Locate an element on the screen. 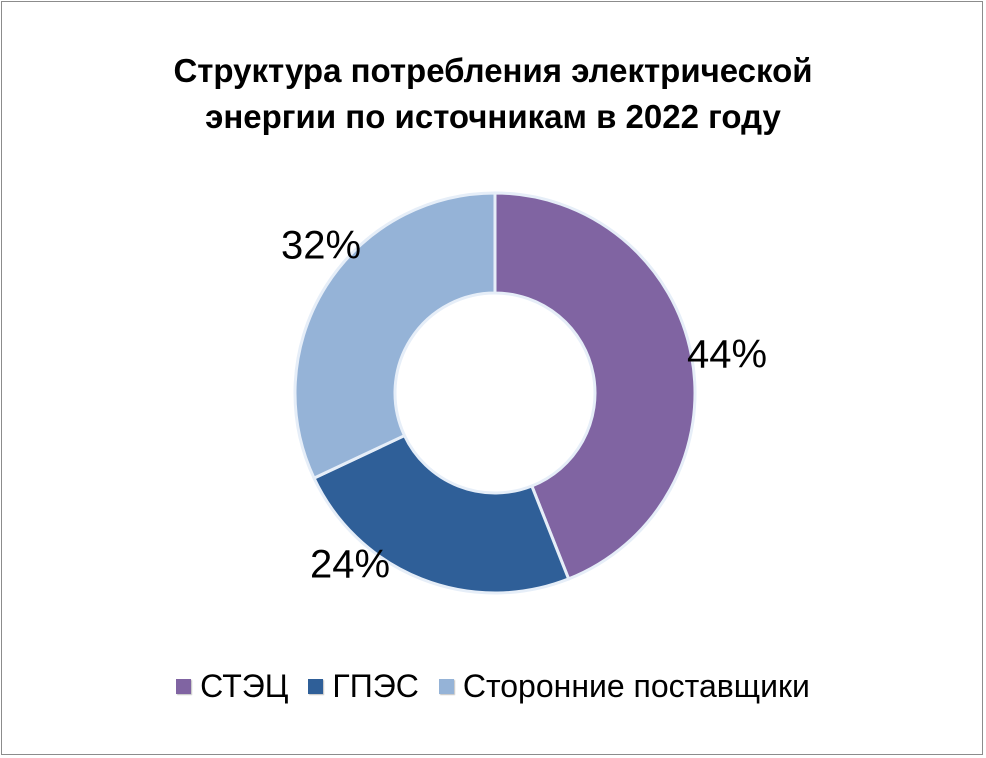 This screenshot has height=758, width=986. chart-legend: СТЭЦ ГПЭС Сторонние поставщики is located at coordinates (493, 686).